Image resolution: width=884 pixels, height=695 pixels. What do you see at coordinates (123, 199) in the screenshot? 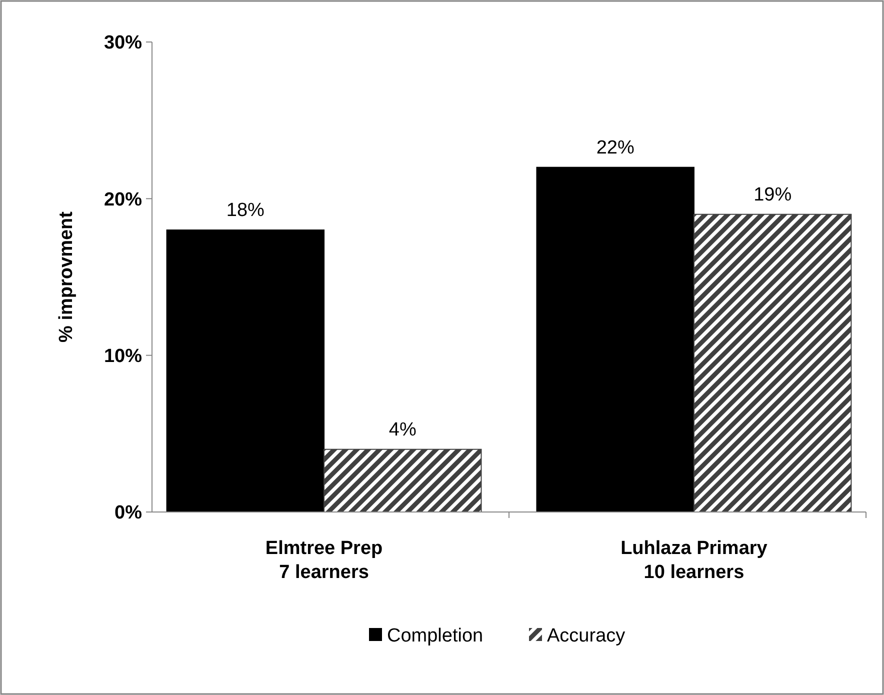
I see `y-tick-label: 20%` at bounding box center [123, 199].